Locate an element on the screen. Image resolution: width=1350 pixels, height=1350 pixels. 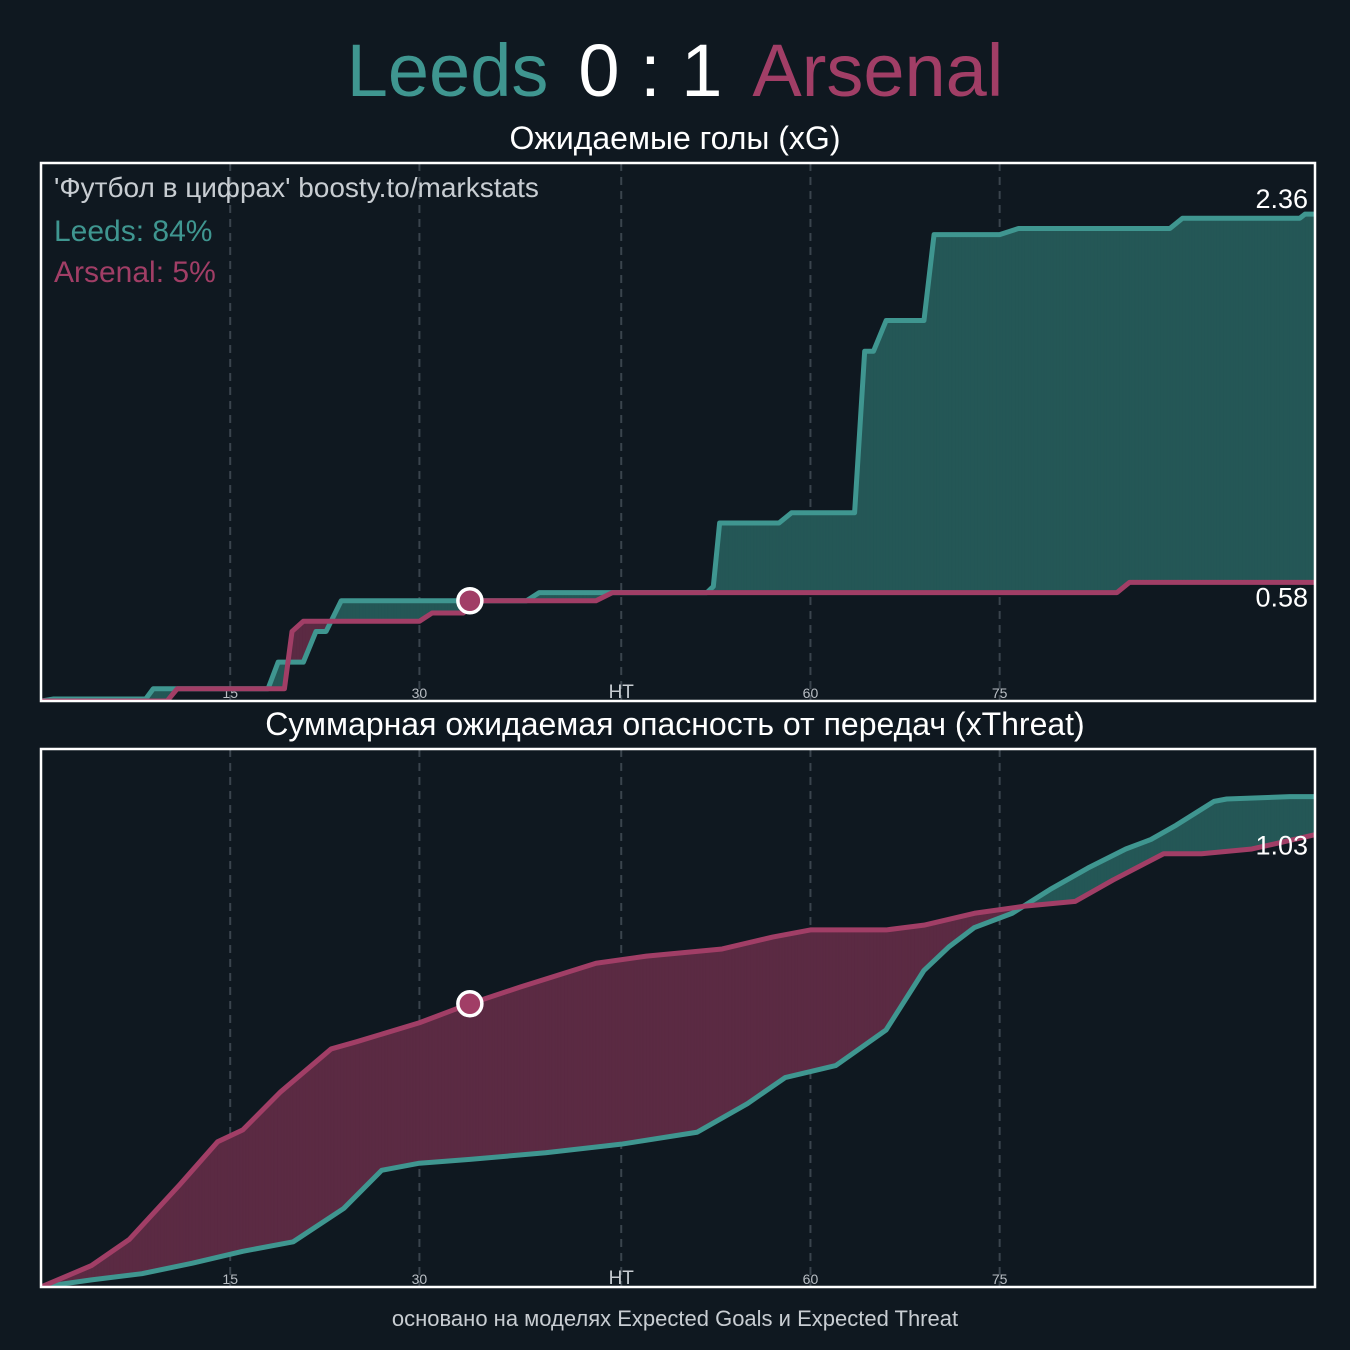
away-team-name: Arsenal is located at coordinates (878, 70).